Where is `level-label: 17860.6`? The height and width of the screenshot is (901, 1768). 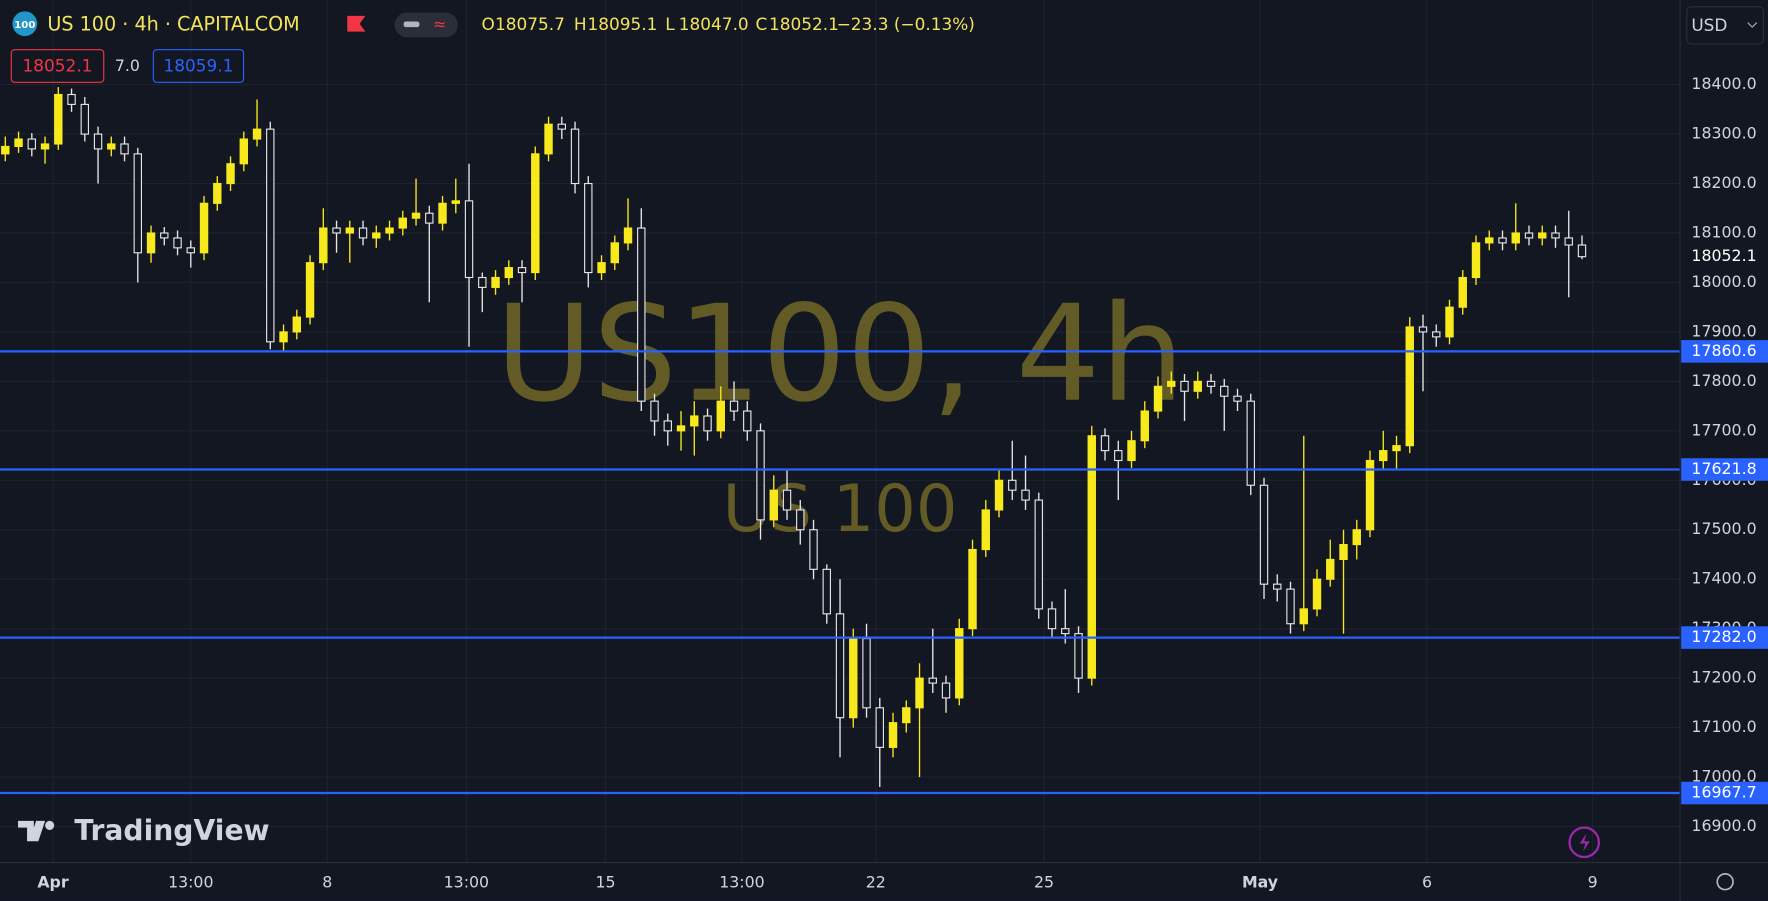 level-label: 17860.6 is located at coordinates (1723, 350).